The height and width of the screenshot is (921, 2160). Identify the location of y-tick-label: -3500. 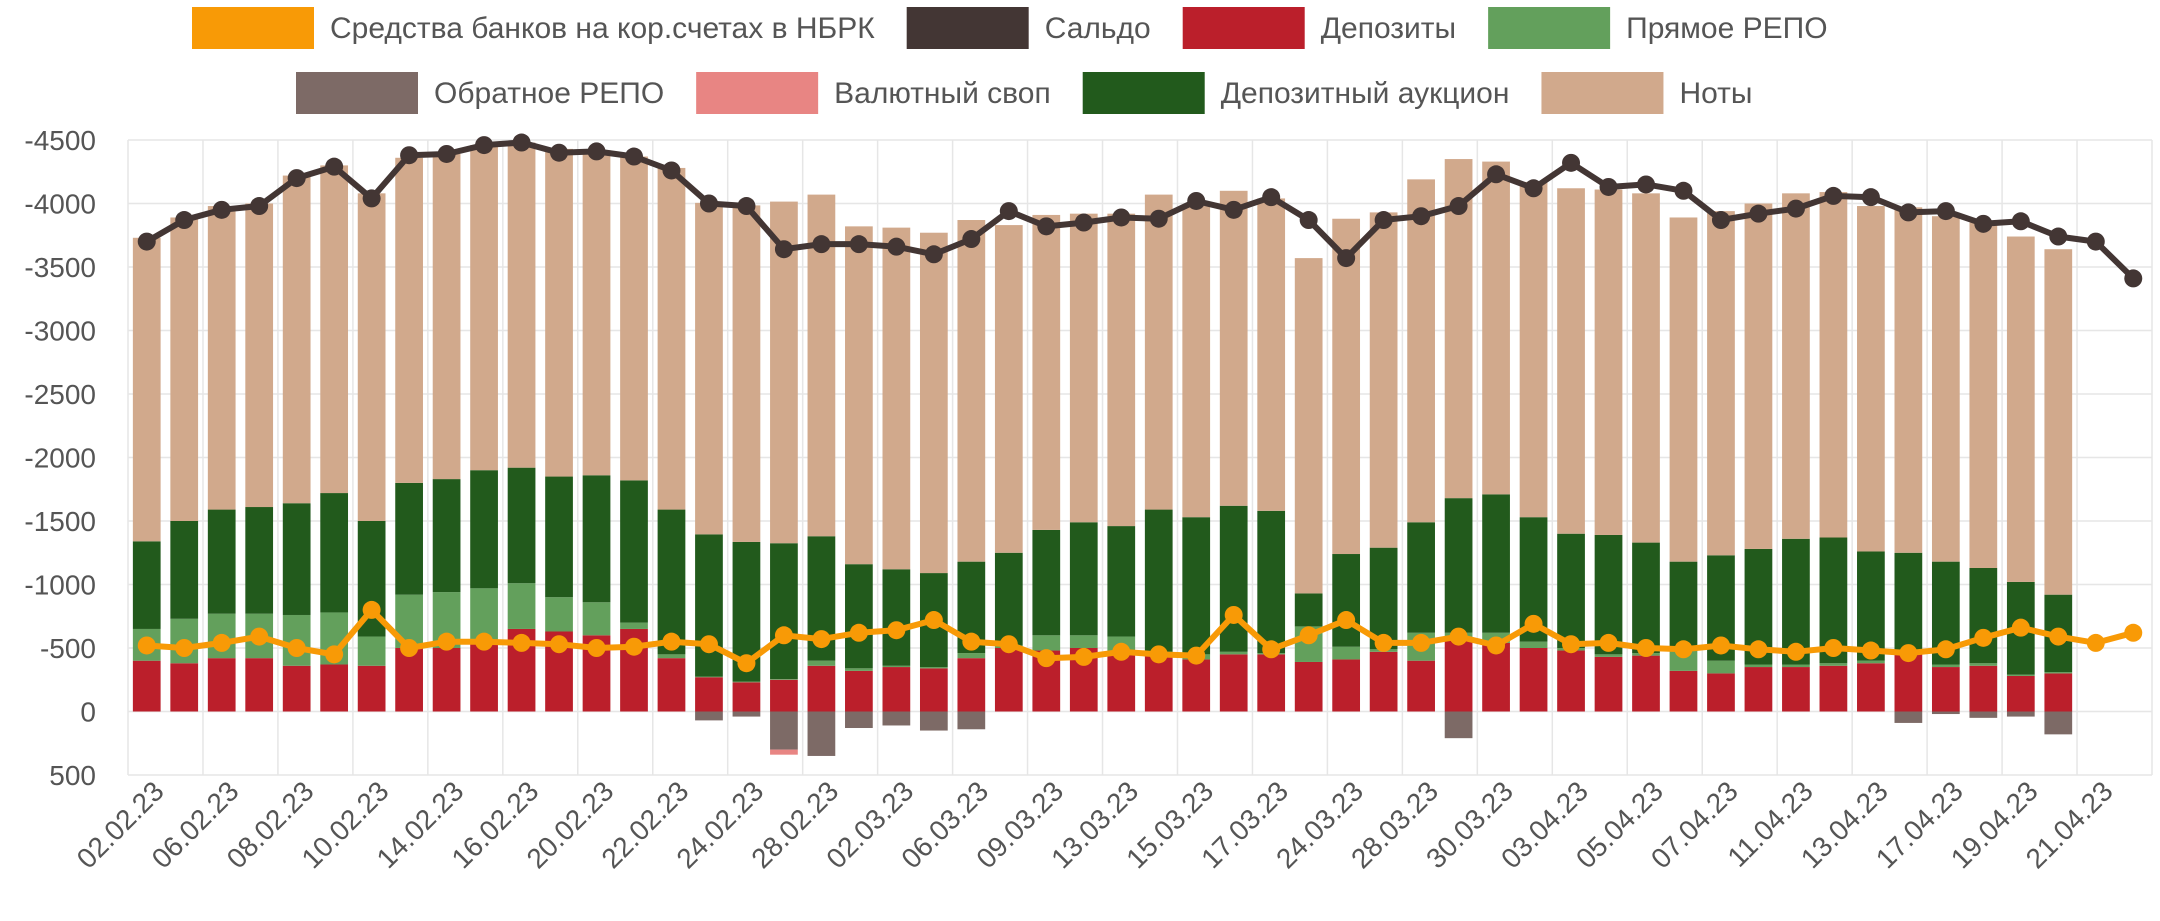
(60, 267).